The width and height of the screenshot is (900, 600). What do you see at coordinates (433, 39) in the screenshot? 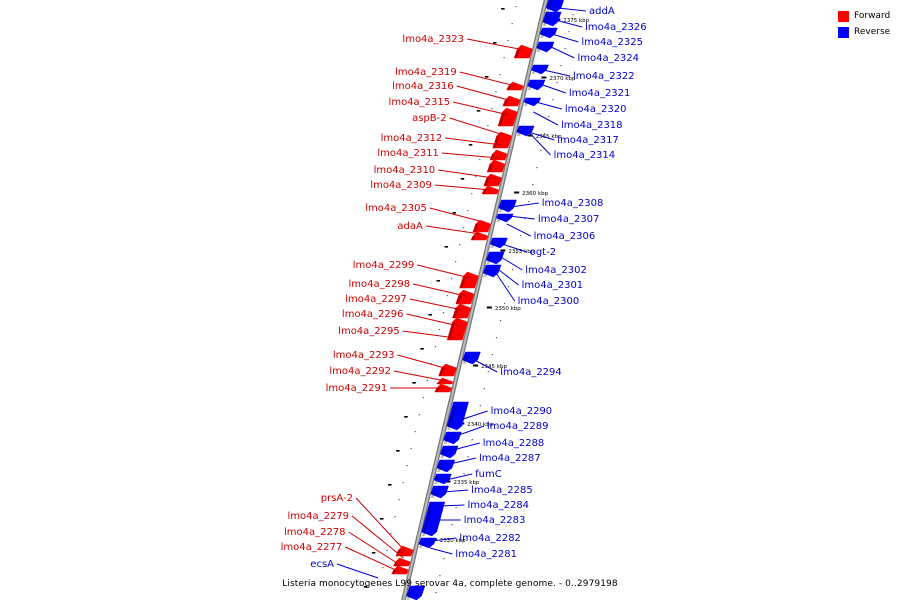
I see `forward-gene-label-text: lmo4a_2323` at bounding box center [433, 39].